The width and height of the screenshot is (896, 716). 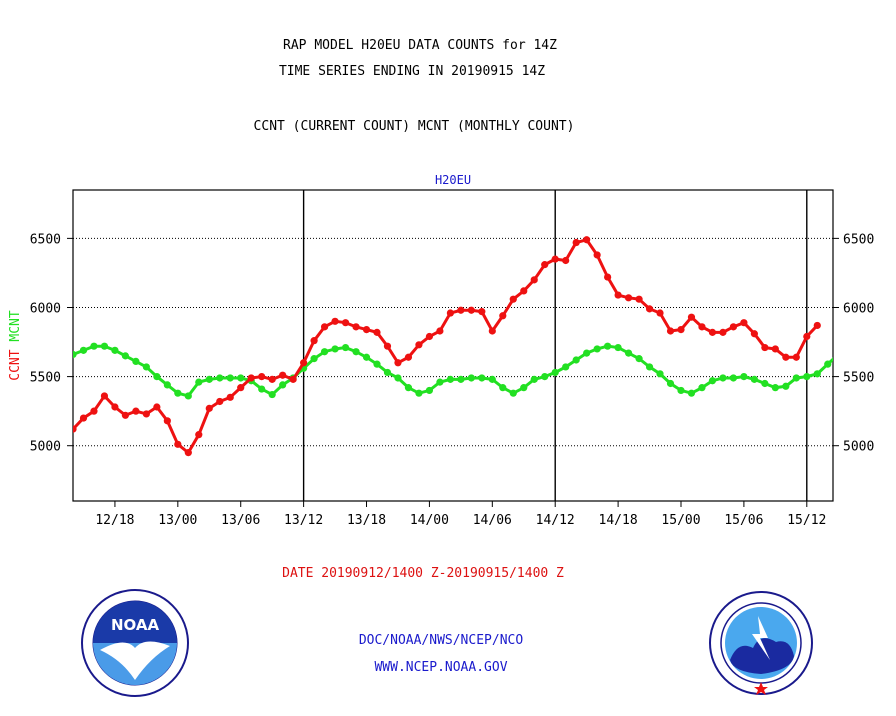 What do you see at coordinates (240, 520) in the screenshot?
I see `xtick-label-2: 13/06` at bounding box center [240, 520].